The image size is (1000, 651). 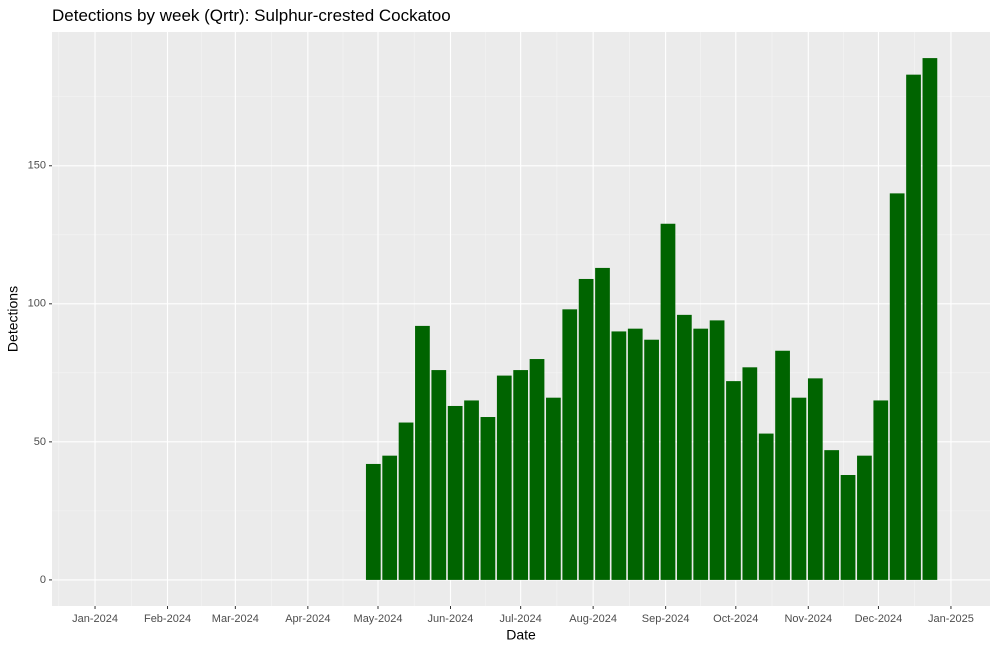 What do you see at coordinates (521, 619) in the screenshot?
I see `x-tick-label: Jul-2024` at bounding box center [521, 619].